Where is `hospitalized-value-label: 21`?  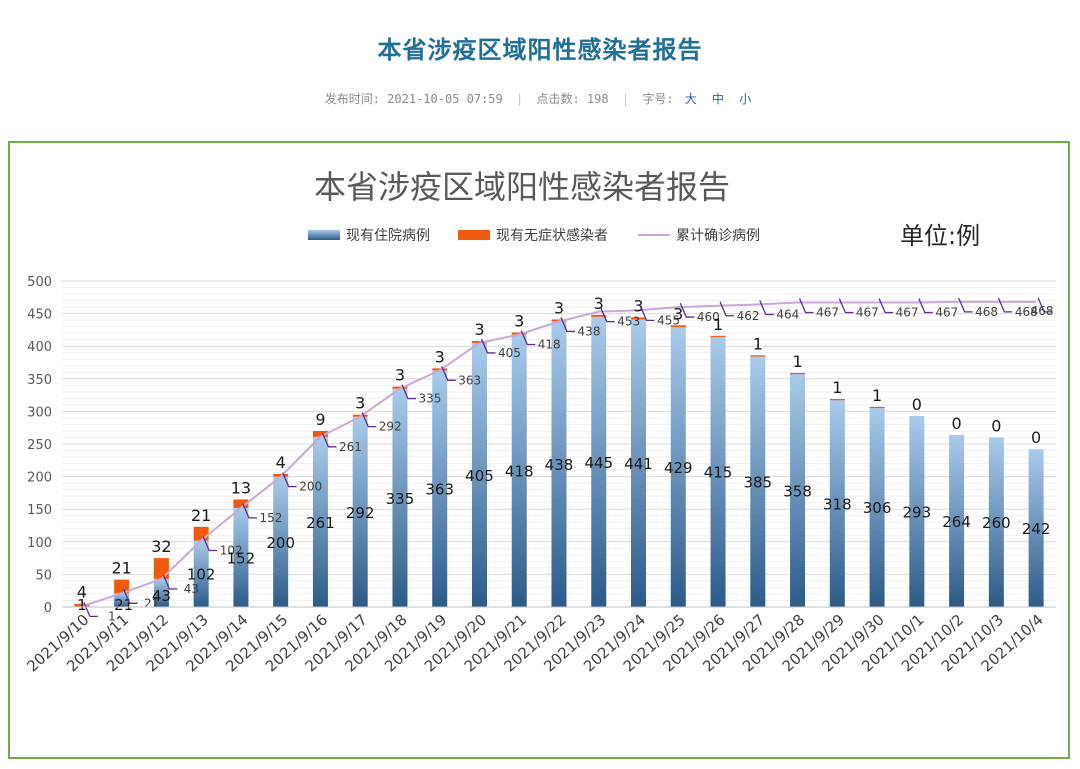 hospitalized-value-label: 21 is located at coordinates (123, 605).